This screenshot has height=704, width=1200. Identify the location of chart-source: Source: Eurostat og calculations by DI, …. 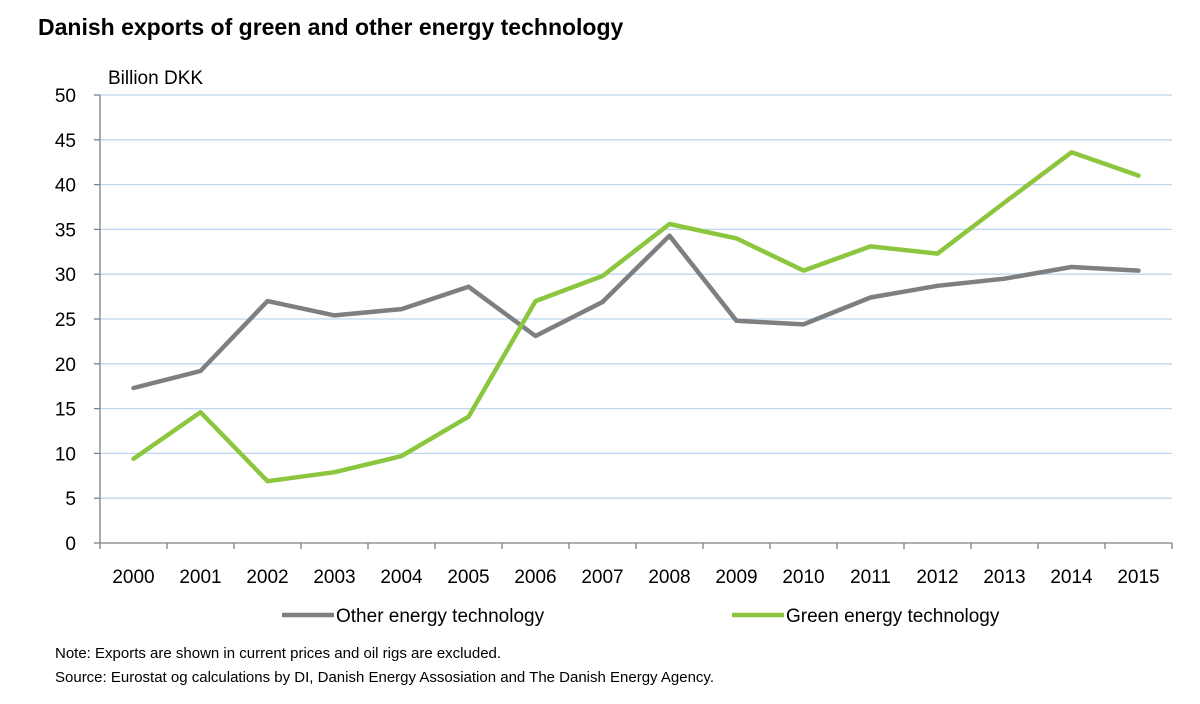
(384, 677).